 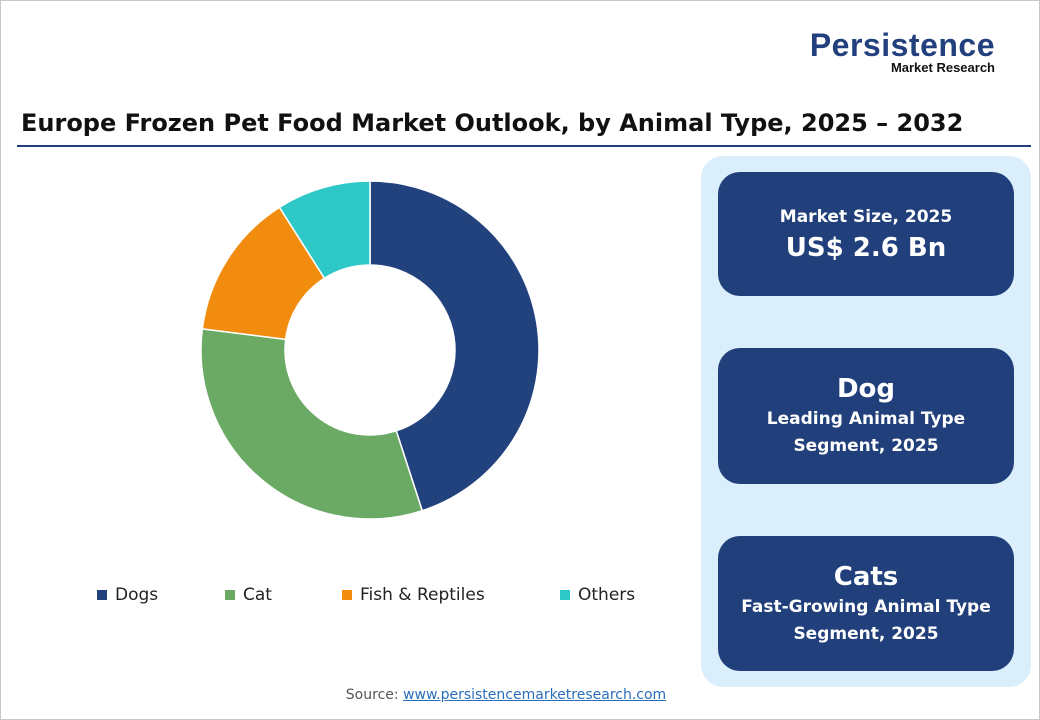 I want to click on legend-item-others: Others, so click(x=597, y=595).